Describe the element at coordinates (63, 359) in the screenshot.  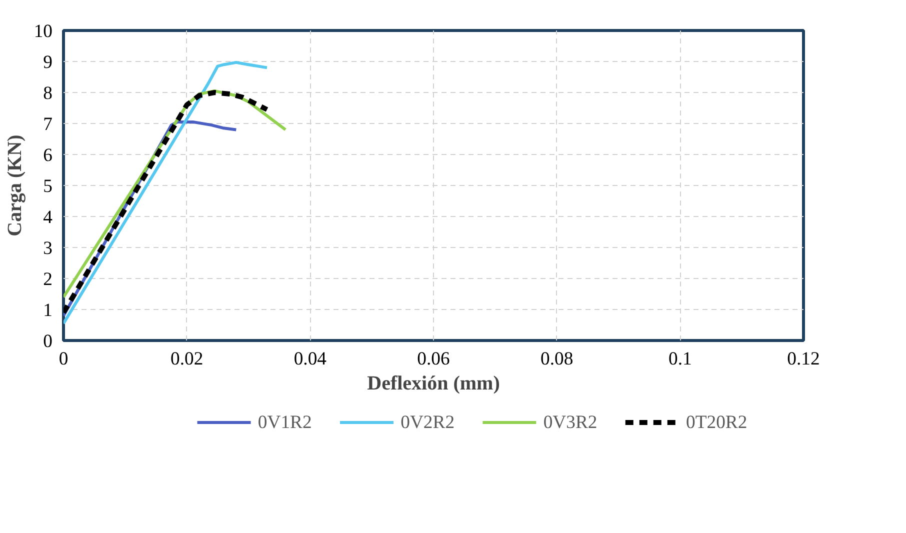
I see `x-tick-label: 0` at that location.